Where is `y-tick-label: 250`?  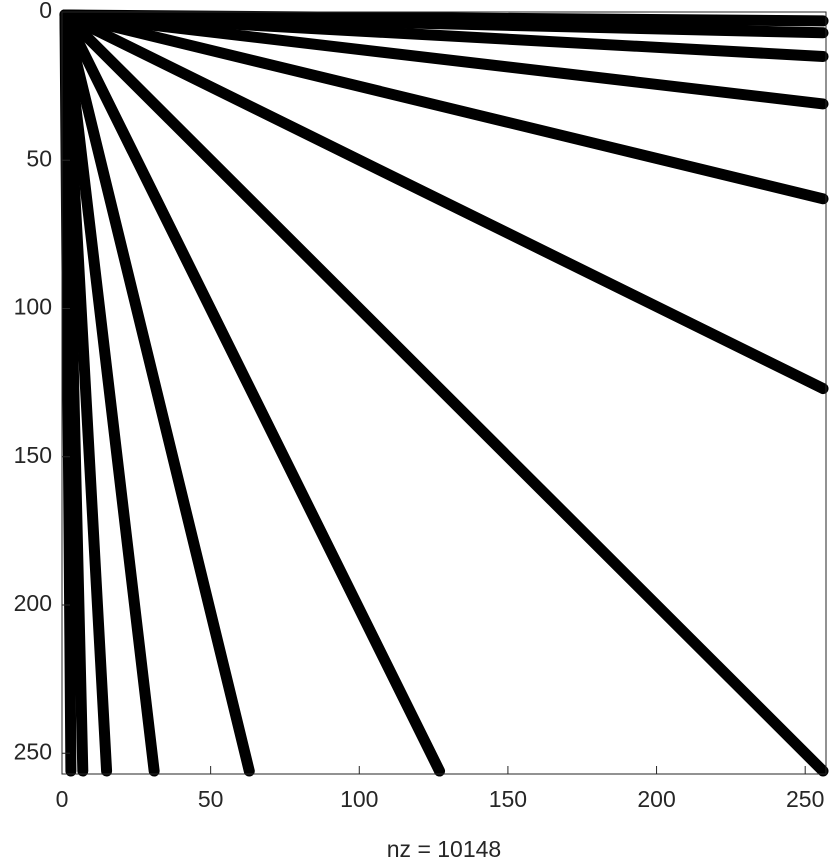
y-tick-label: 250 is located at coordinates (33, 751).